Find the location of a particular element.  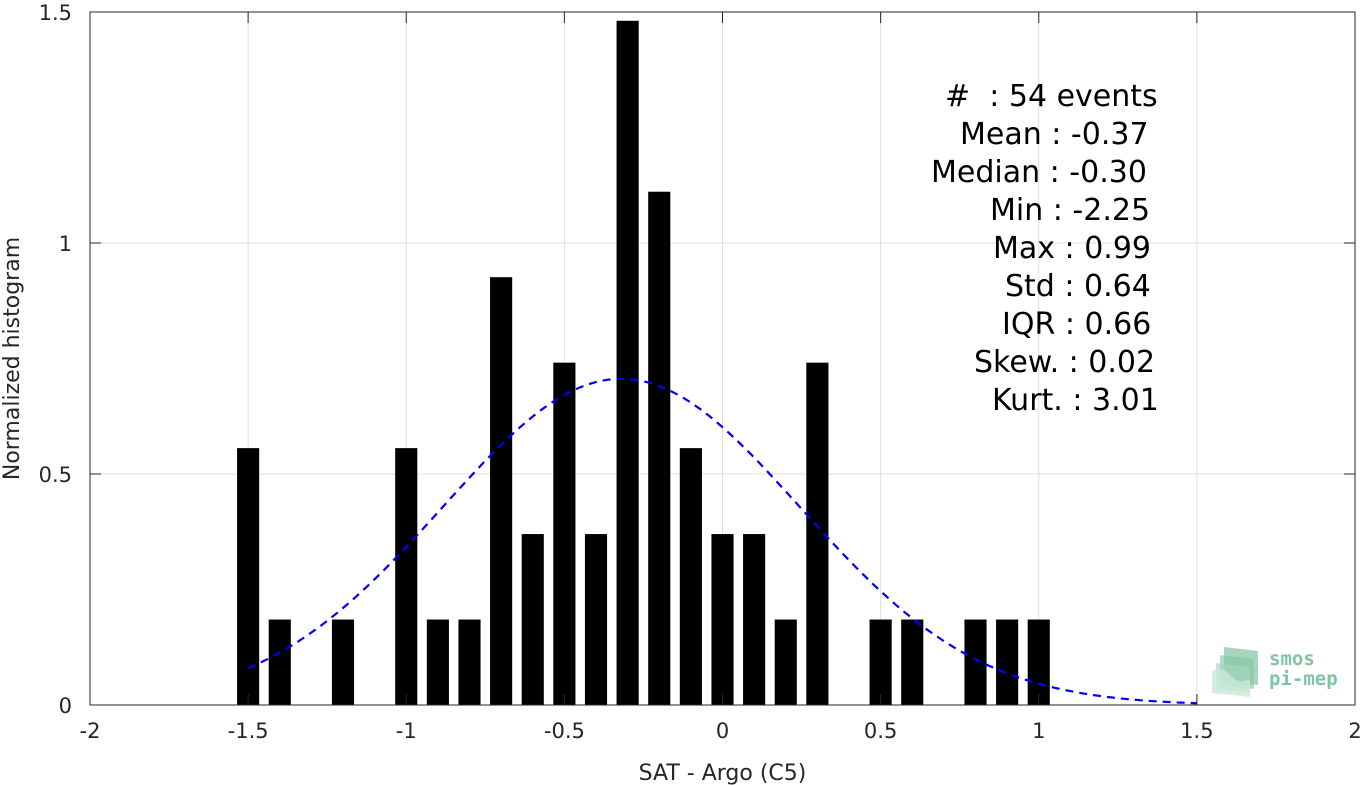

x-tick-label: 0 is located at coordinates (722, 731).